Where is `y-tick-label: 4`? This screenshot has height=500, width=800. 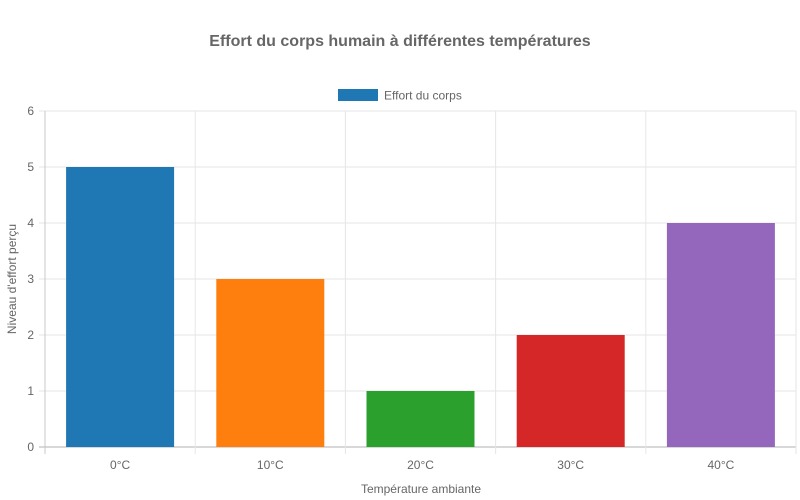 y-tick-label: 4 is located at coordinates (30, 223).